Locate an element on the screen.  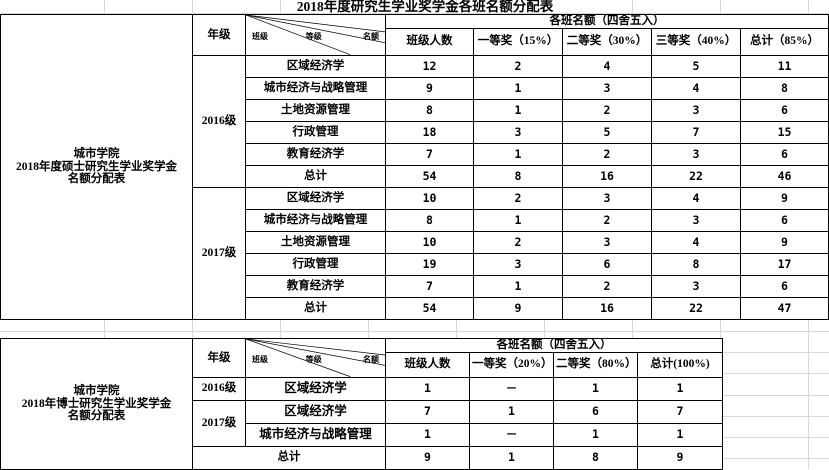
table-row: 教育经济学 7 1 2 3 6 is located at coordinates (415, 286).